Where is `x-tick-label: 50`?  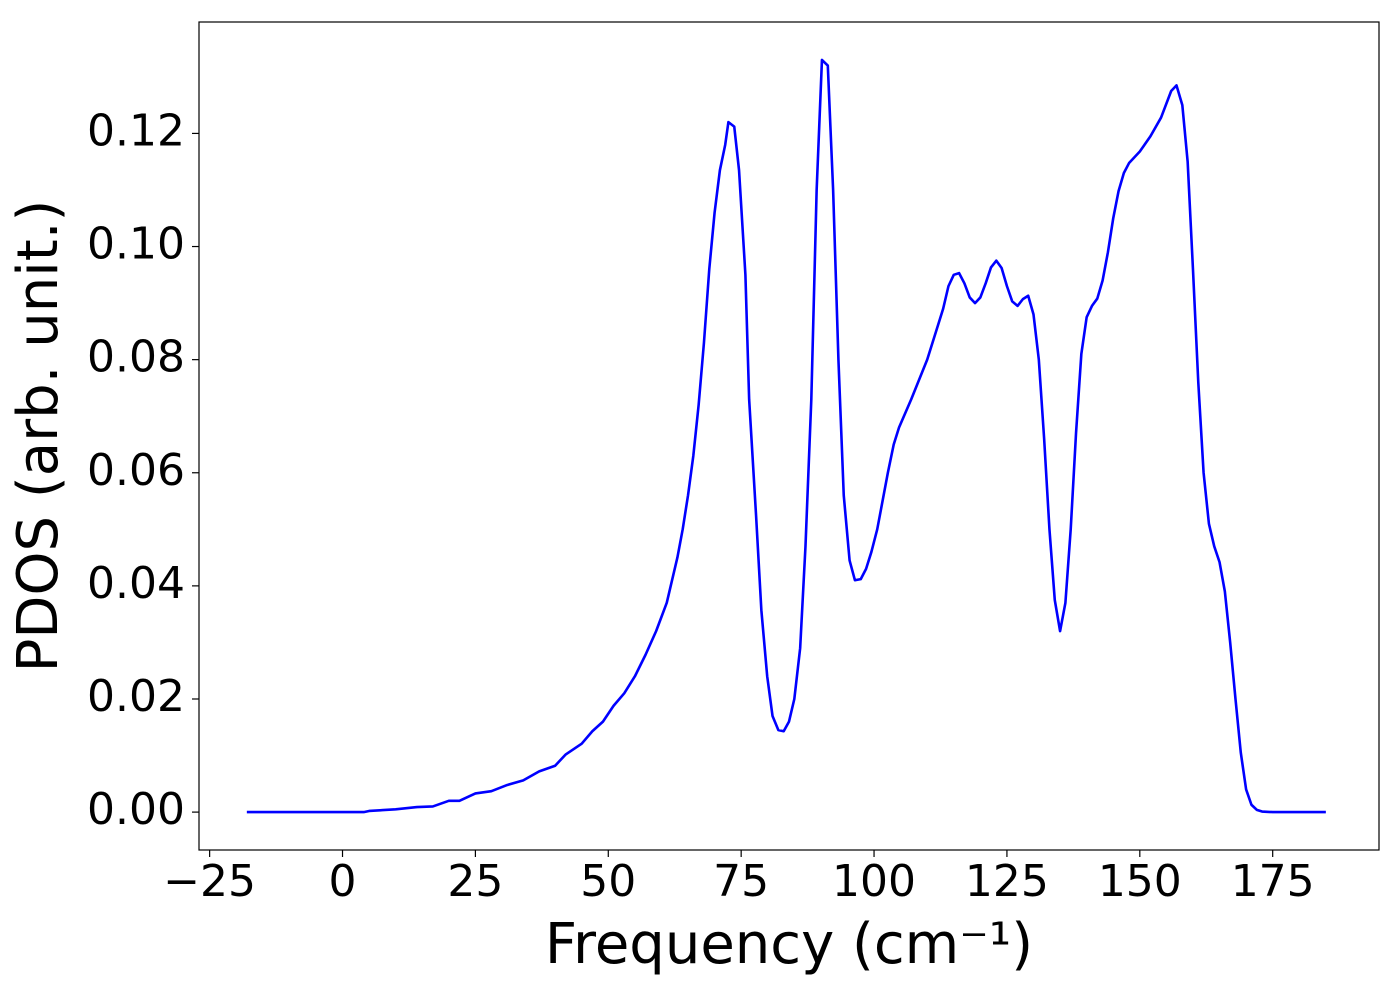
x-tick-label: 50 is located at coordinates (608, 881).